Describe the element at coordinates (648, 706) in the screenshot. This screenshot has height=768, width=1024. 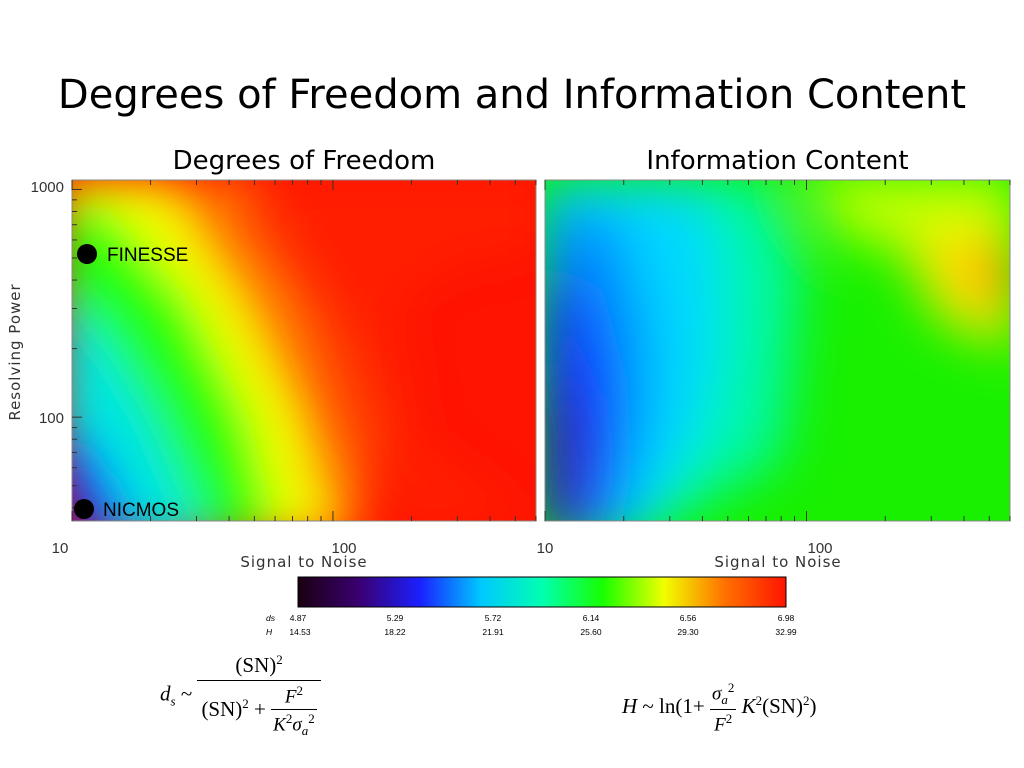
I see `h-tilde: ~` at that location.